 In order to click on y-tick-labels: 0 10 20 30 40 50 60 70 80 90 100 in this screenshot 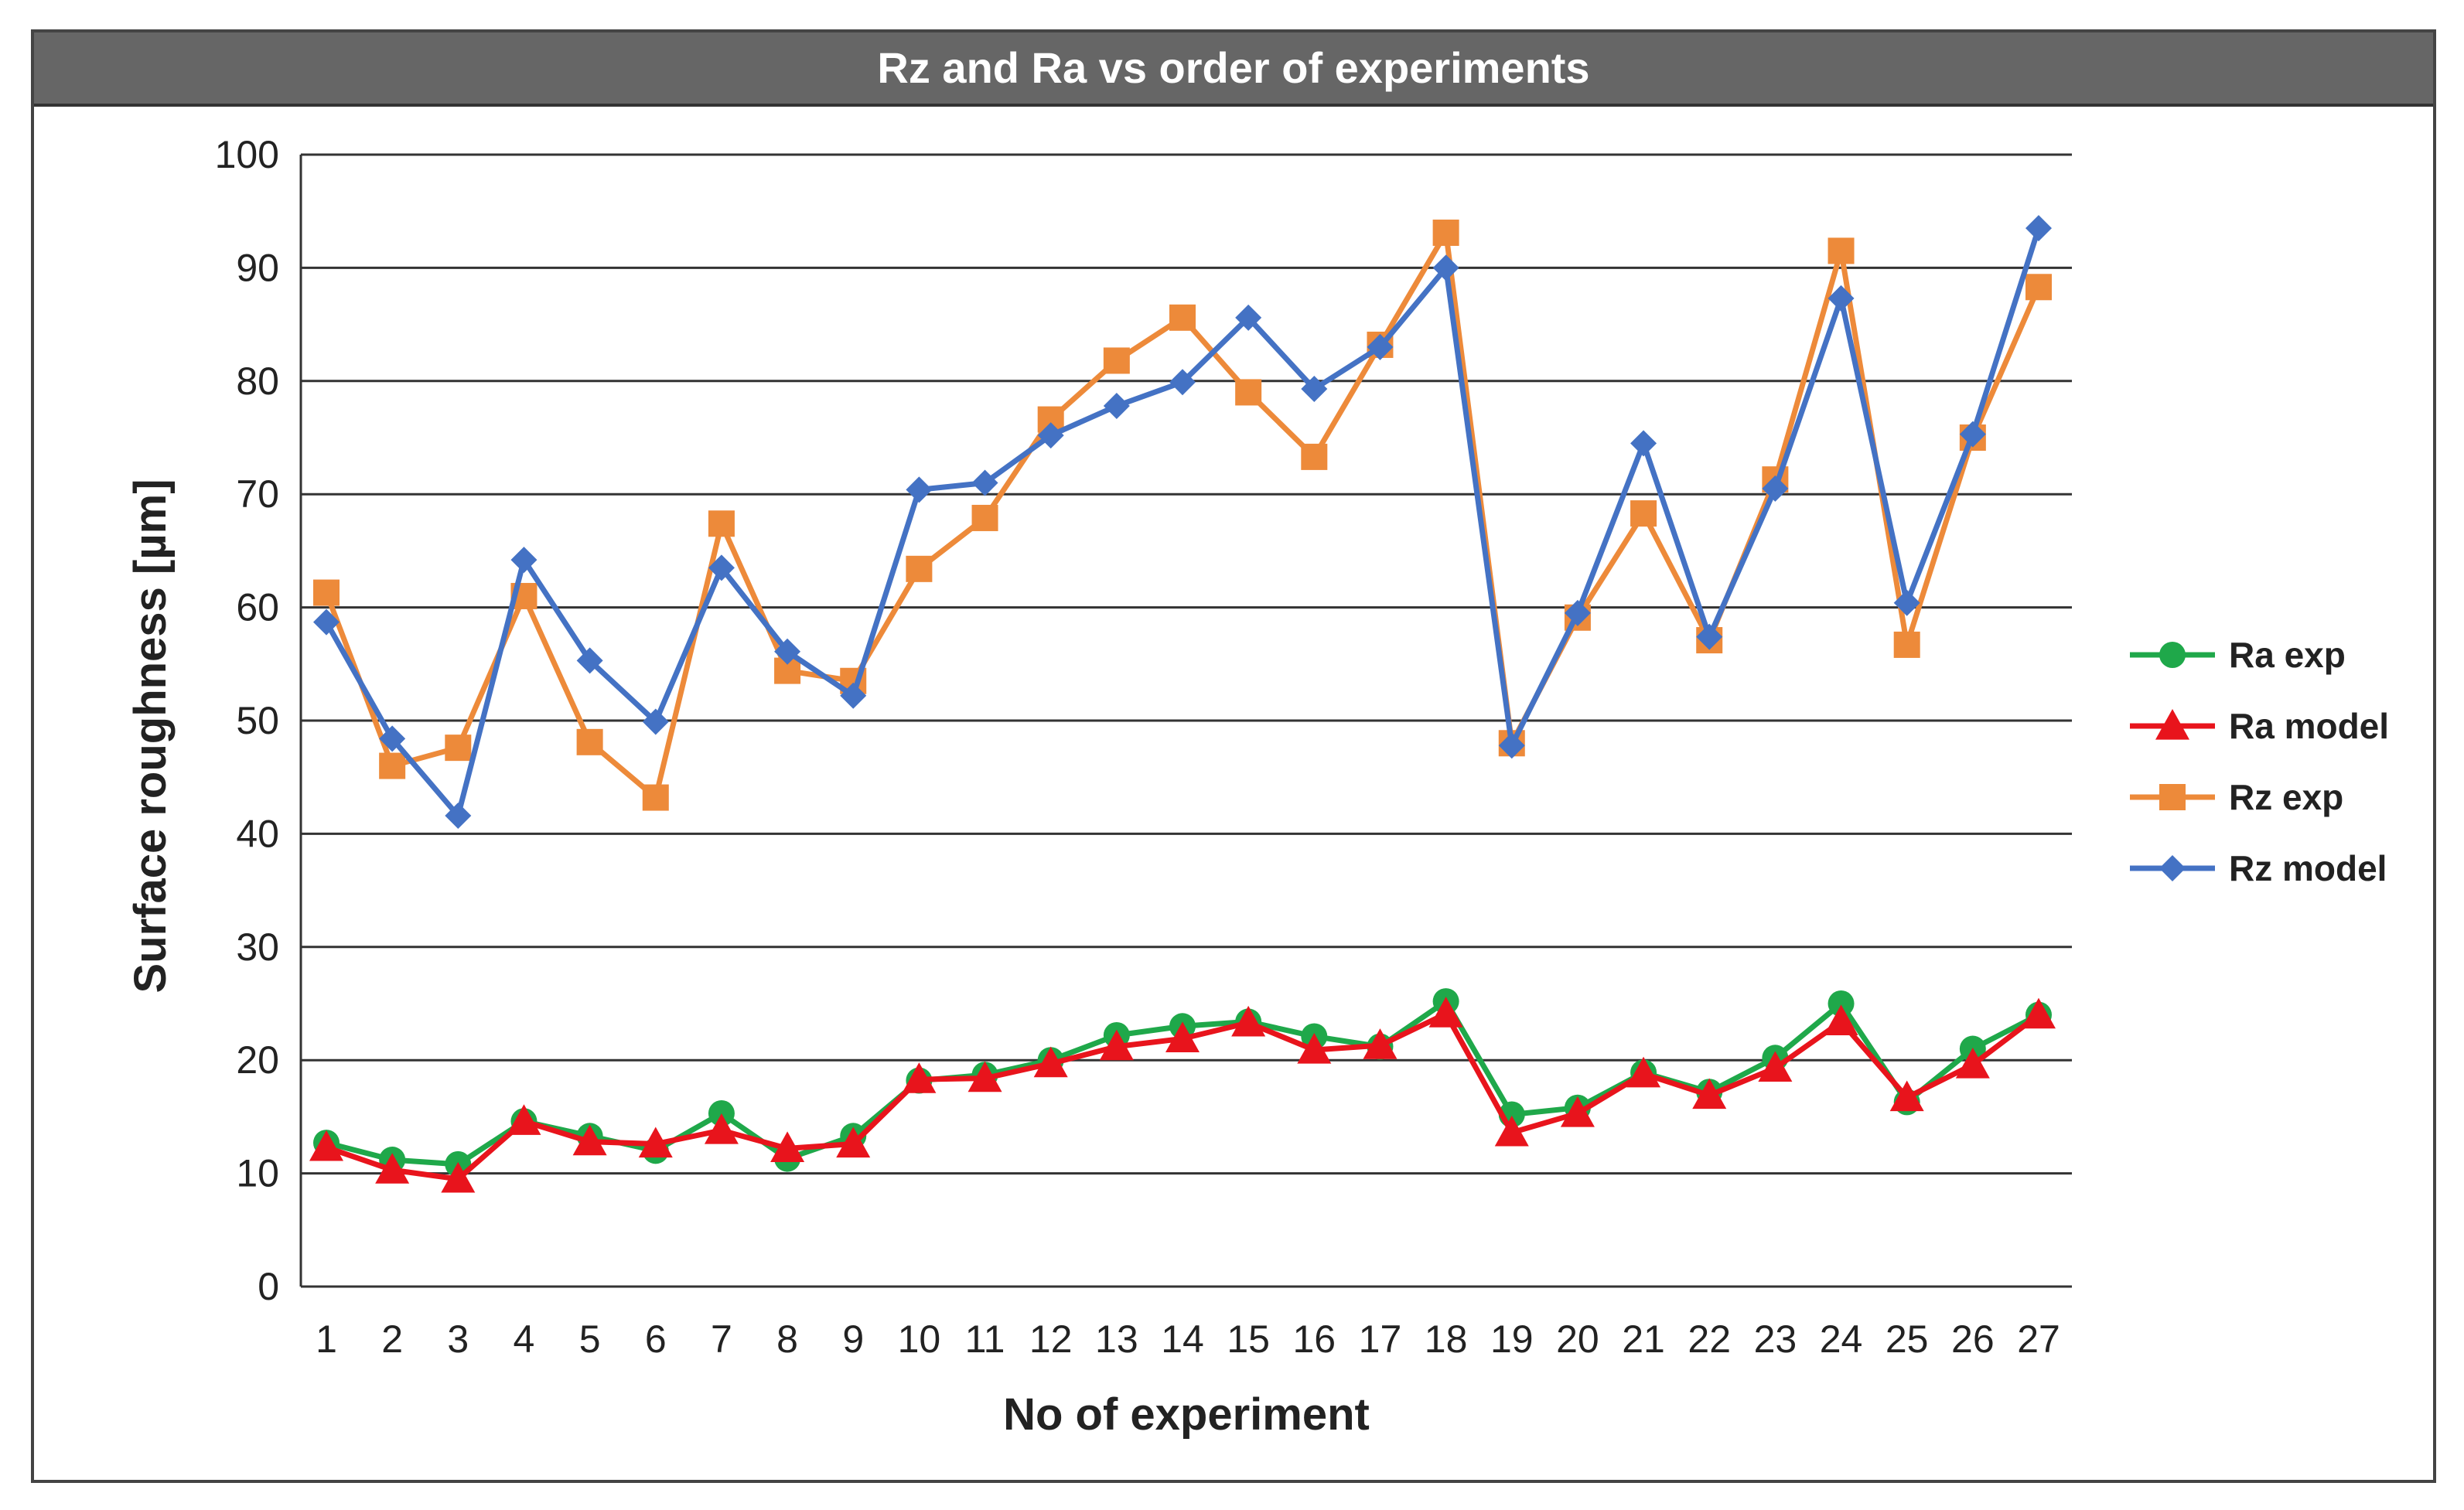, I will do `click(247, 720)`.